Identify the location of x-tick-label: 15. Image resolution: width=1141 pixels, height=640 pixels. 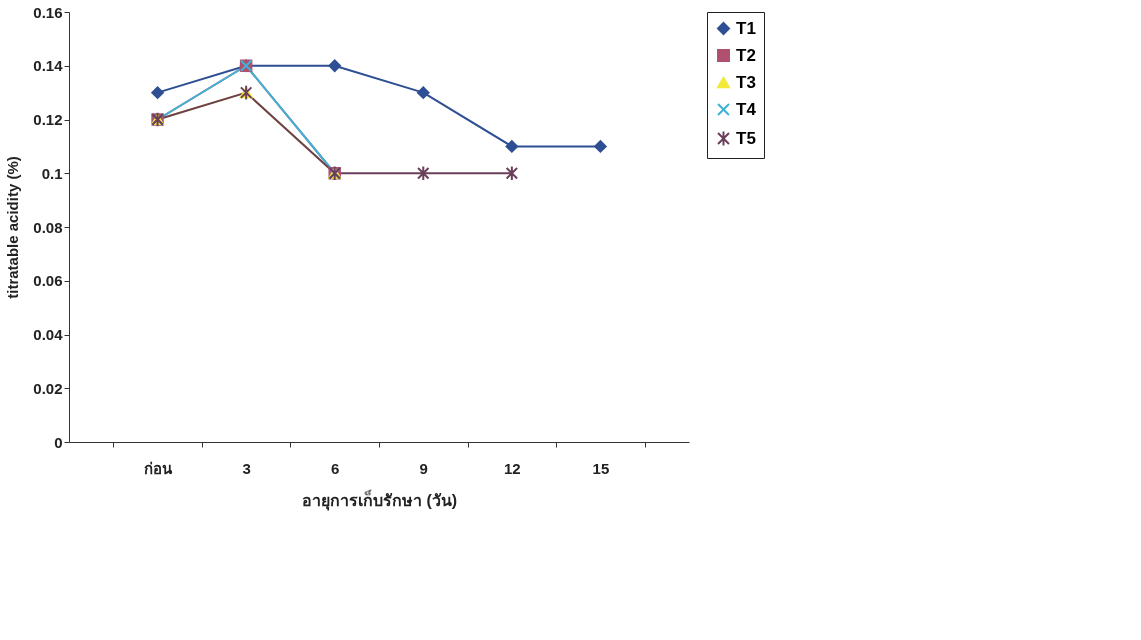
(601, 468).